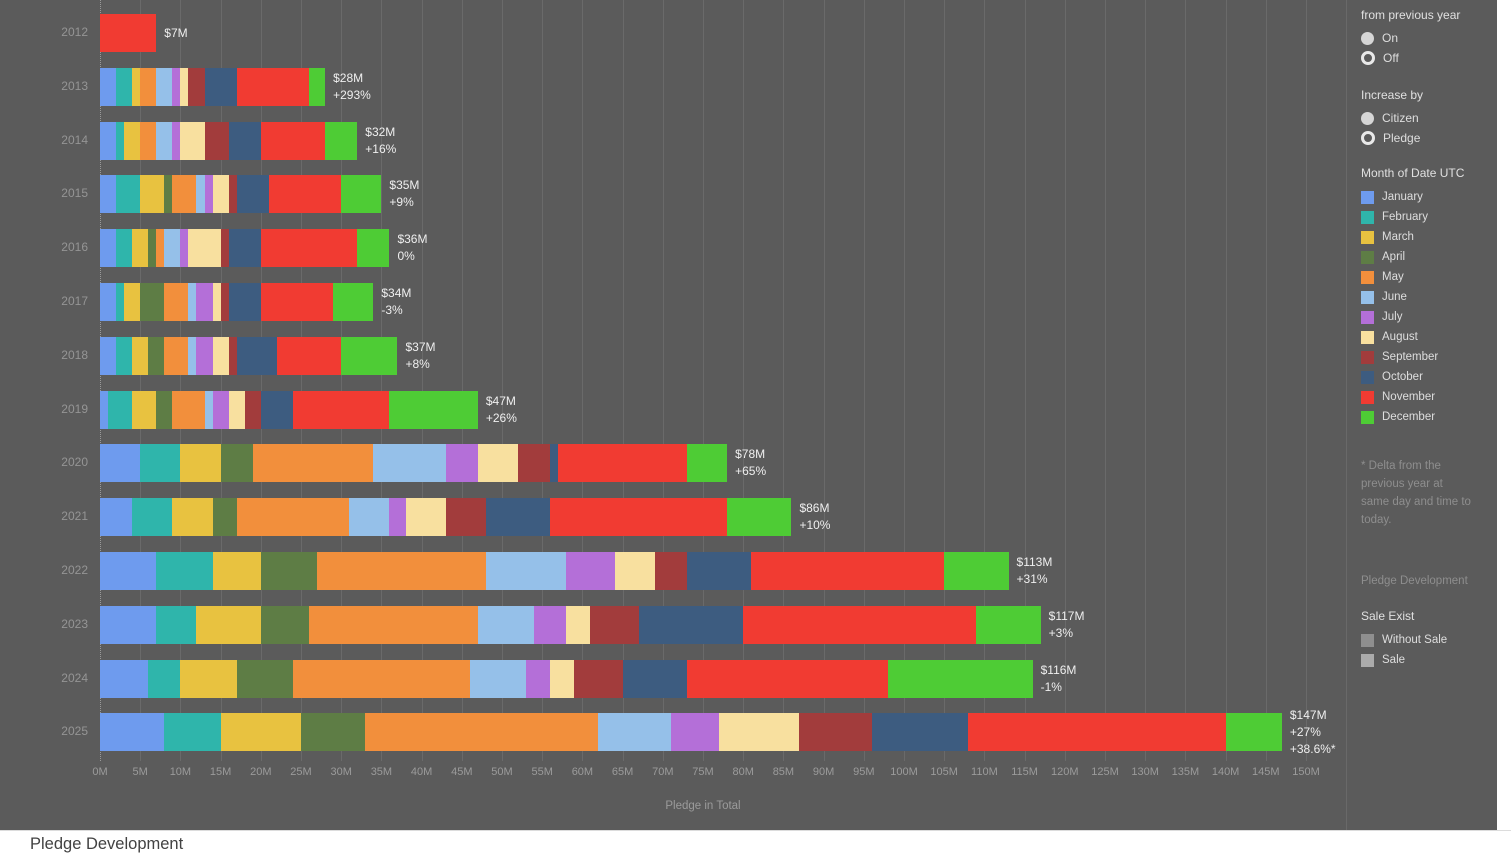 This screenshot has width=1511, height=858. I want to click on legend-item-december: December, so click(1425, 417).